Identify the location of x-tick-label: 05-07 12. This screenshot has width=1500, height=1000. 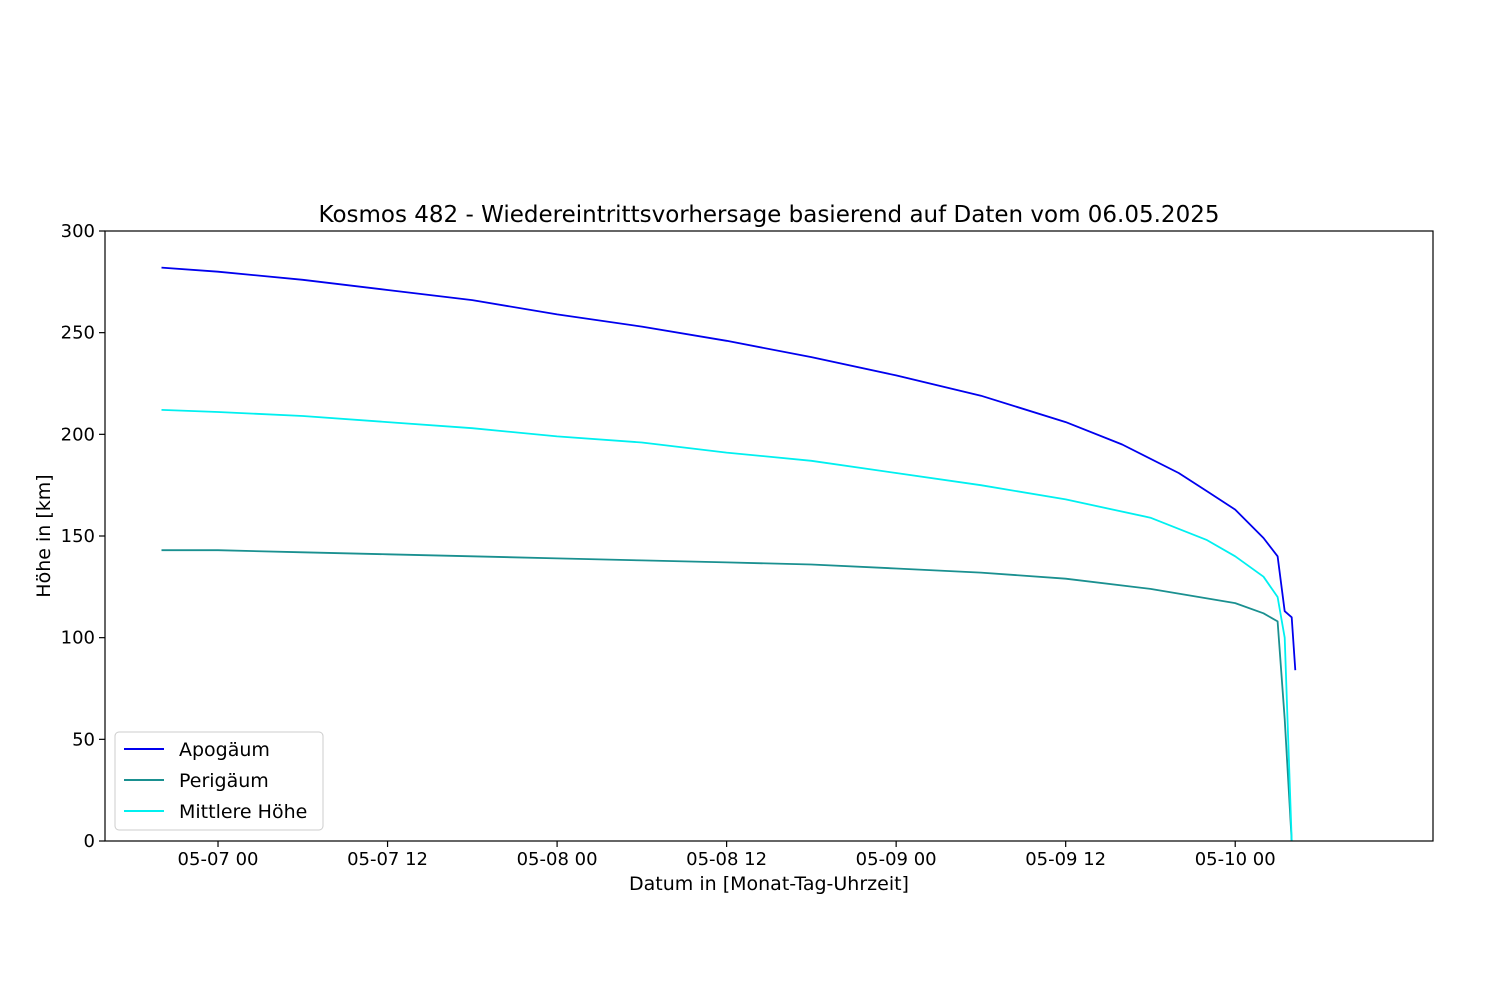
(387, 859).